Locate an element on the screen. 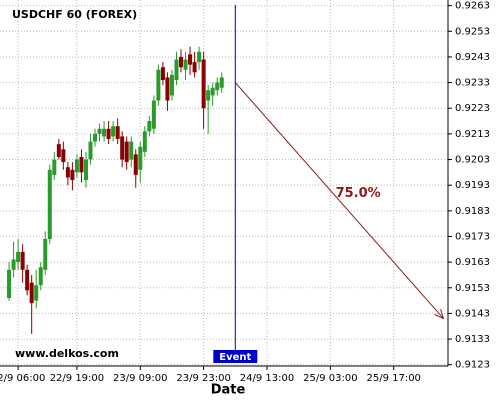  y-tick-label: 0.9153 is located at coordinates (472, 288).